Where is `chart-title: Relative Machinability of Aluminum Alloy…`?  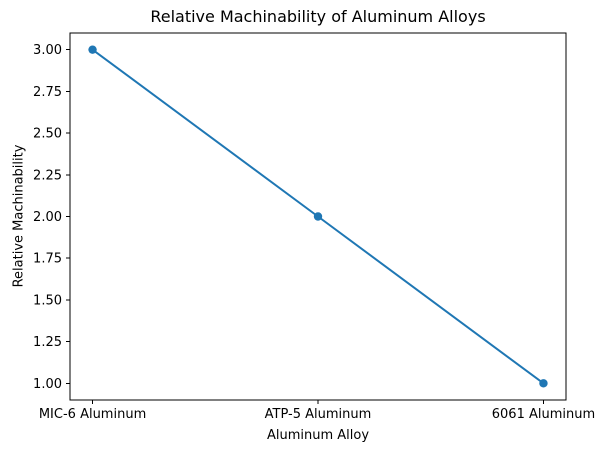 chart-title: Relative Machinability of Aluminum Alloy… is located at coordinates (318, 16).